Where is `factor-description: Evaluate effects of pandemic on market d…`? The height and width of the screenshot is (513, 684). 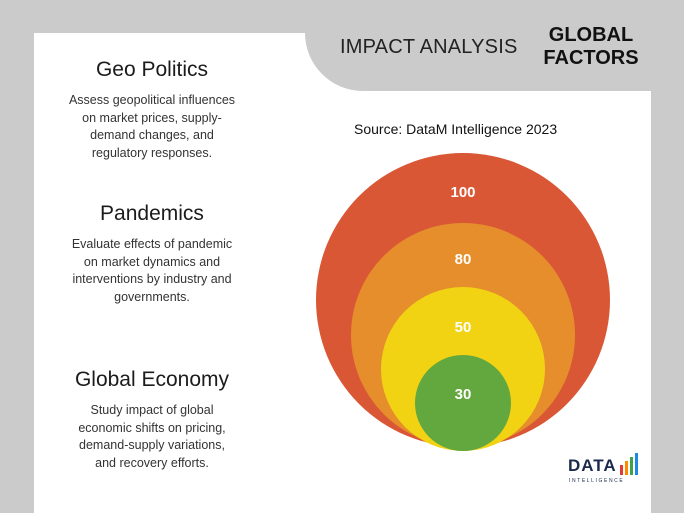
factor-description: Evaluate effects of pandemic on market d… is located at coordinates (152, 270).